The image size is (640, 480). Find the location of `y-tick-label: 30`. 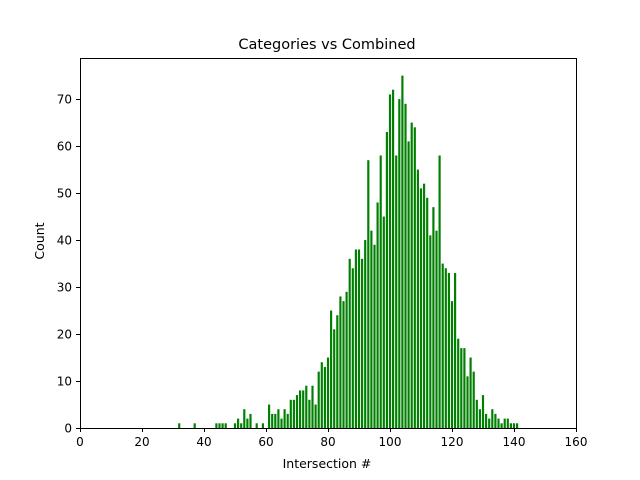

y-tick-label: 30 is located at coordinates (64, 288).